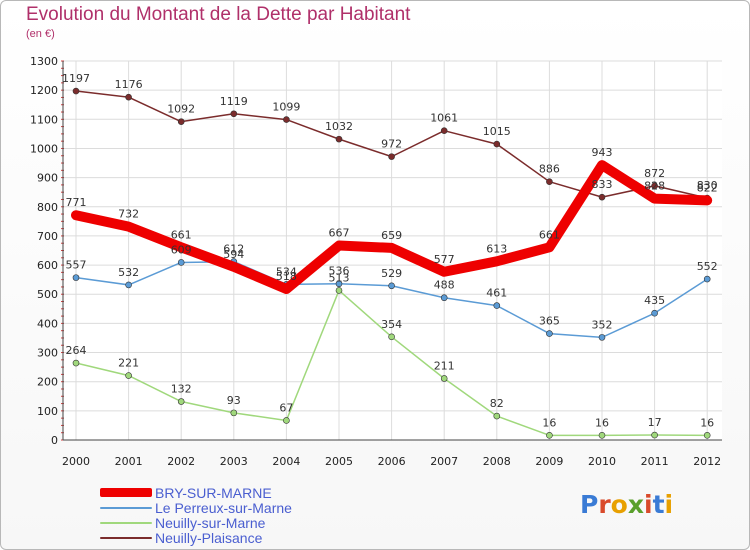 The width and height of the screenshot is (750, 550). What do you see at coordinates (44, 61) in the screenshot?
I see `y-tick-label: 1300` at bounding box center [44, 61].